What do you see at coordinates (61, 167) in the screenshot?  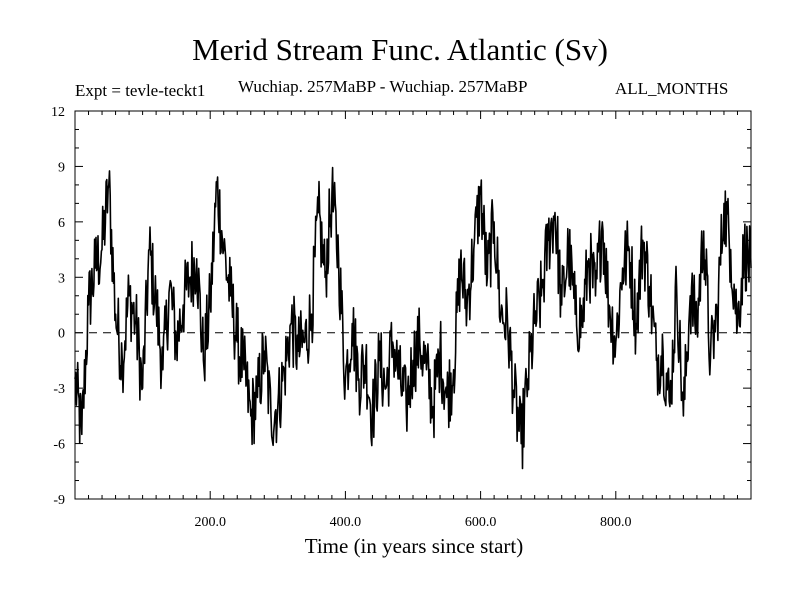 I see `y-tick-label: 9` at bounding box center [61, 167].